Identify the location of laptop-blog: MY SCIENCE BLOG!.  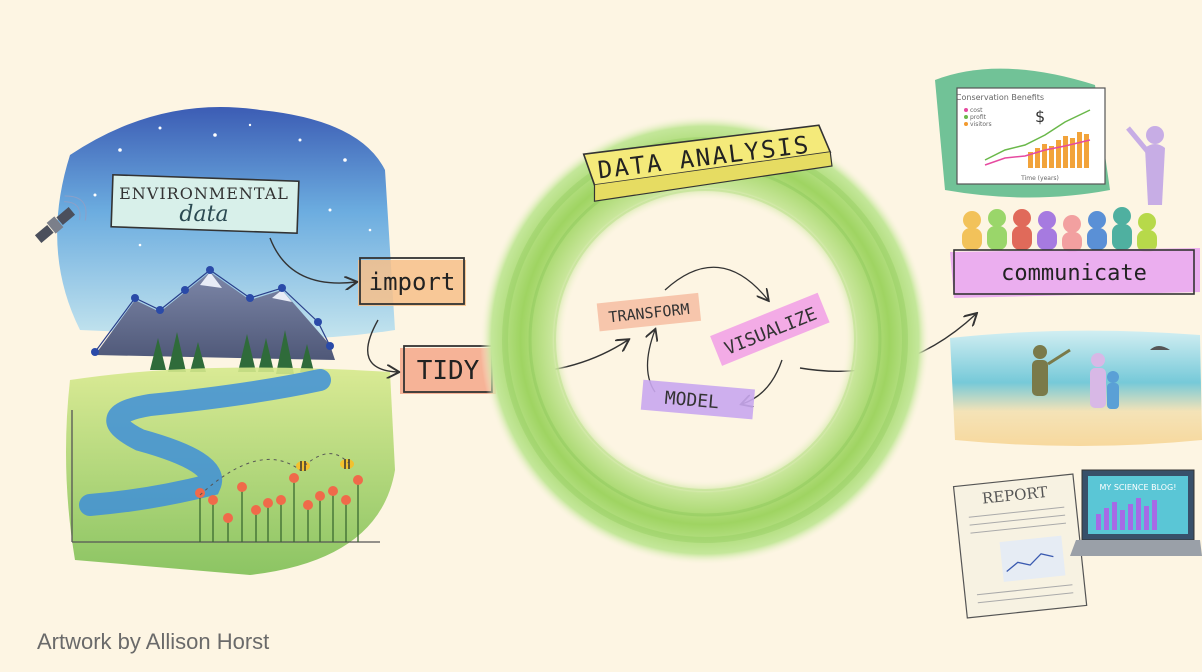
(1136, 512).